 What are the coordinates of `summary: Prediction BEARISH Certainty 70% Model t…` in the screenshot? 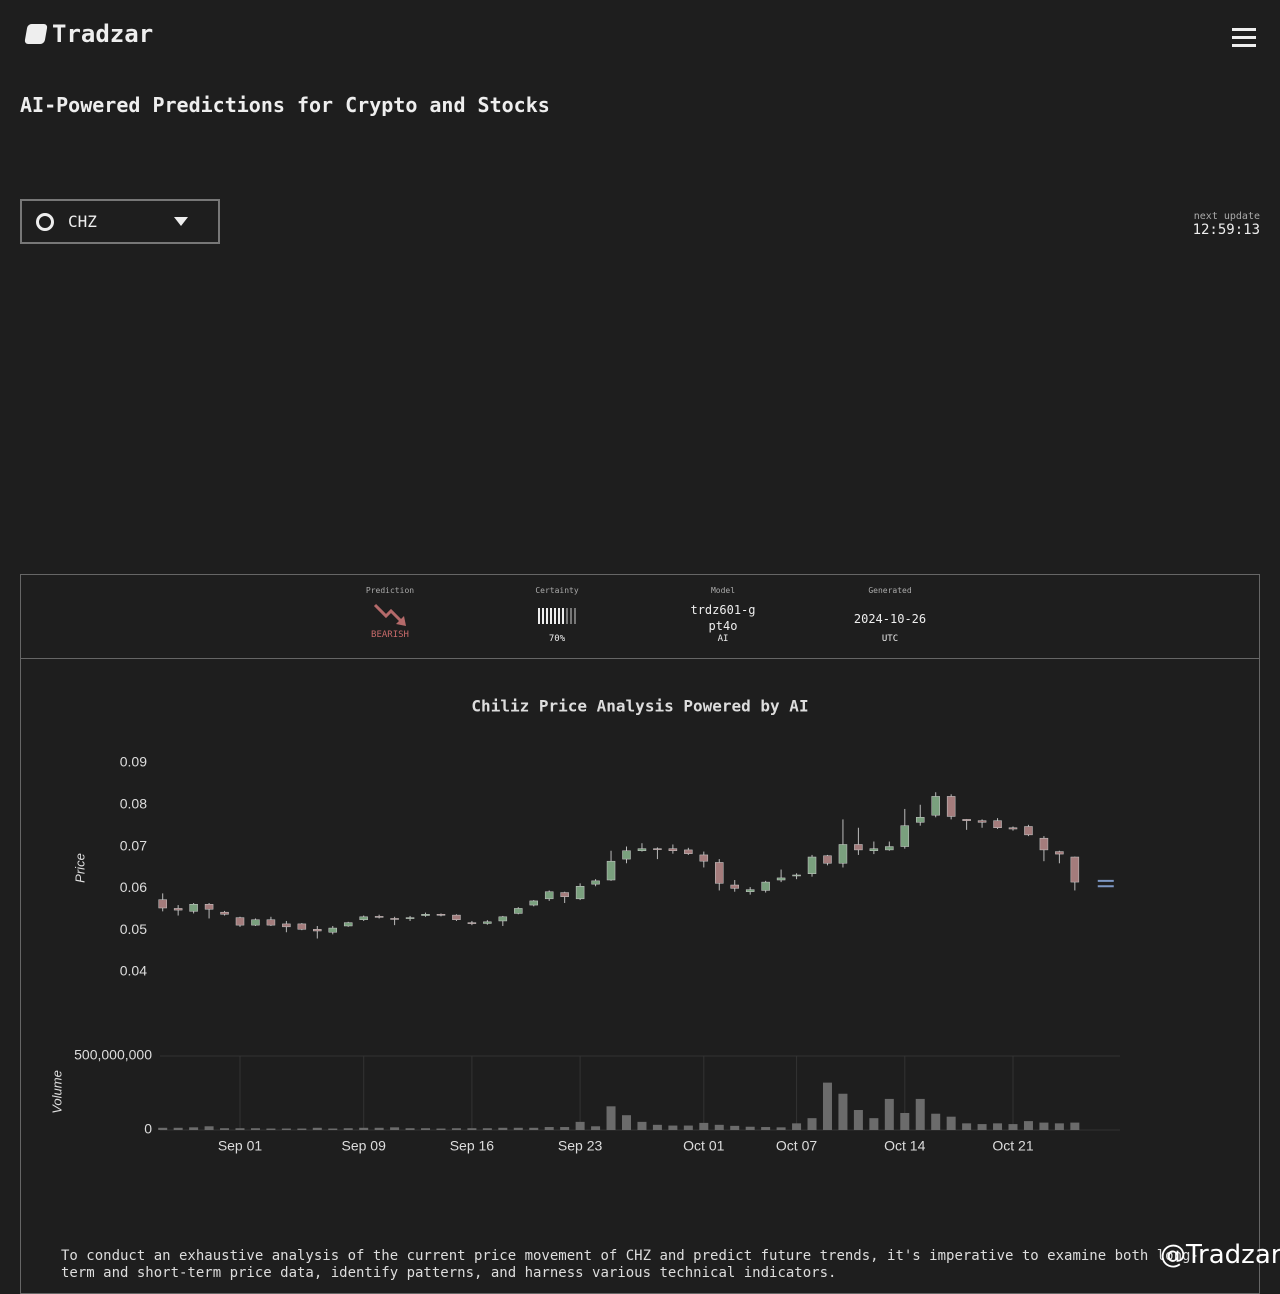 It's located at (640, 616).